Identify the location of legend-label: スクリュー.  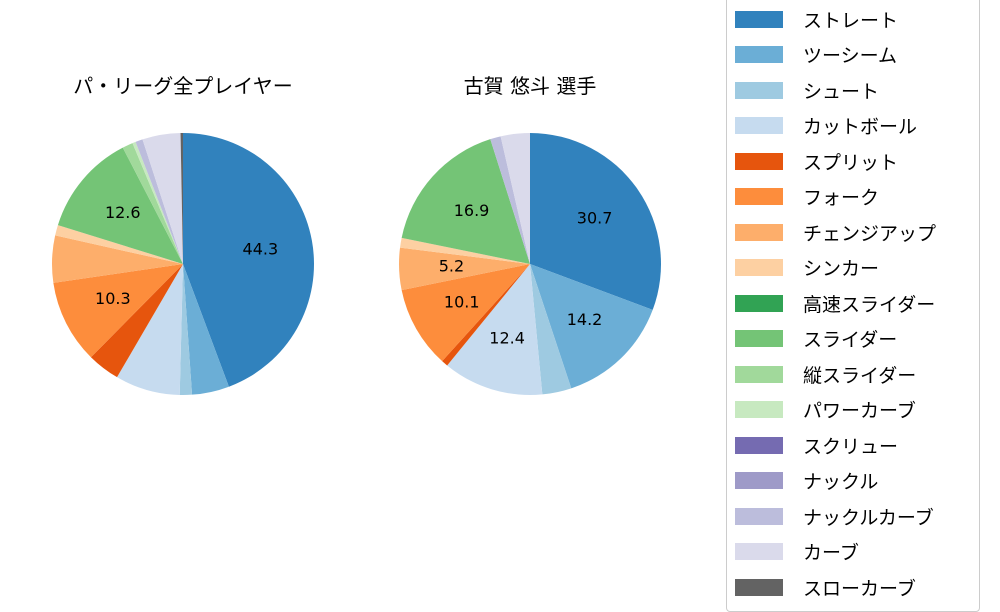
(851, 446).